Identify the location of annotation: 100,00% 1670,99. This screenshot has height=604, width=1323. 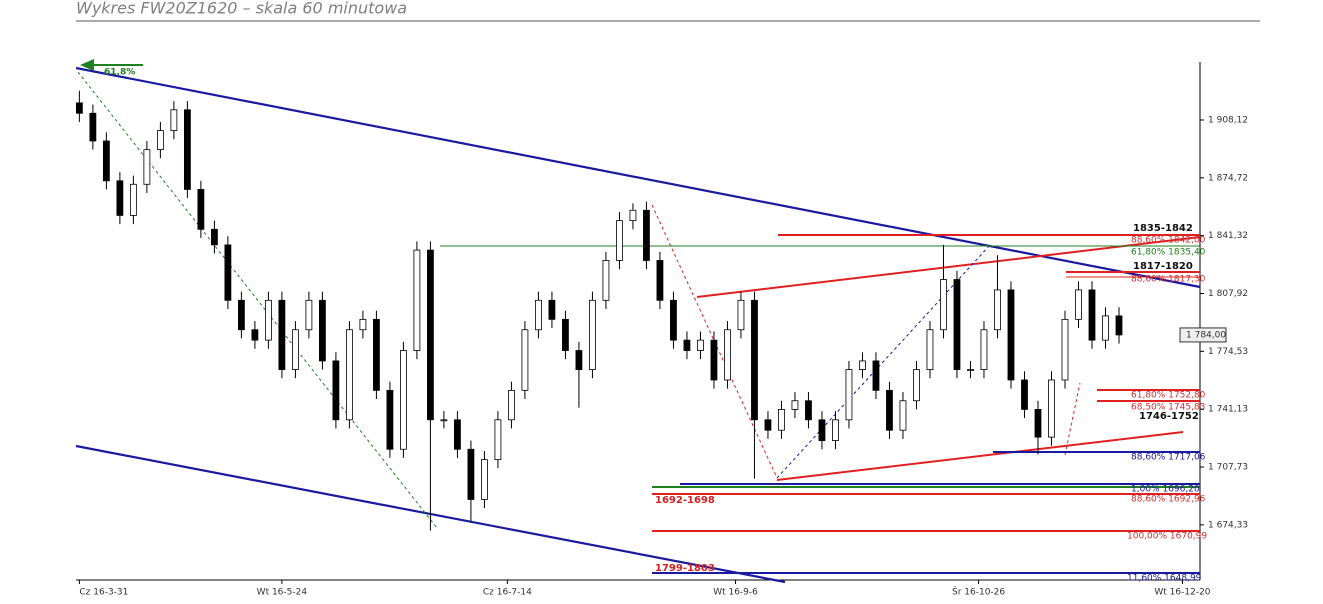
(1167, 537).